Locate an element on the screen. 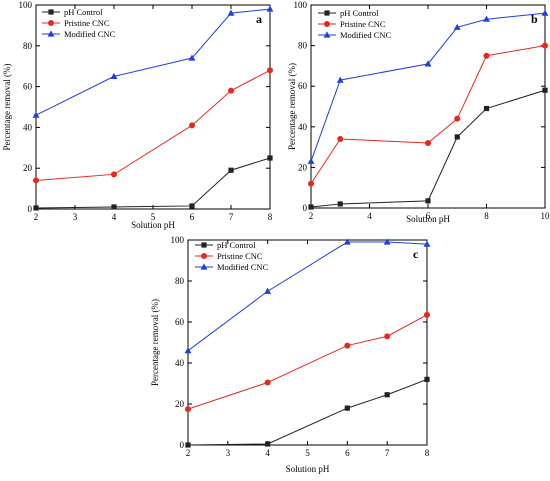 The width and height of the screenshot is (550, 481). panel-label: a is located at coordinates (259, 19).